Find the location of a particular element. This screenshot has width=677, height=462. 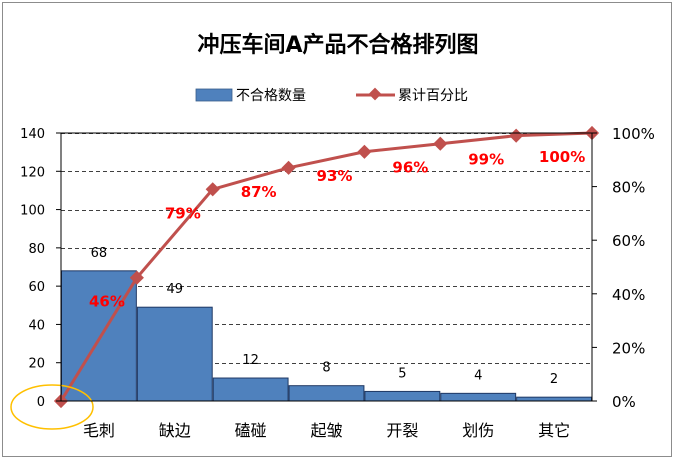

legend-label-line: 累计百分比 is located at coordinates (433, 96).